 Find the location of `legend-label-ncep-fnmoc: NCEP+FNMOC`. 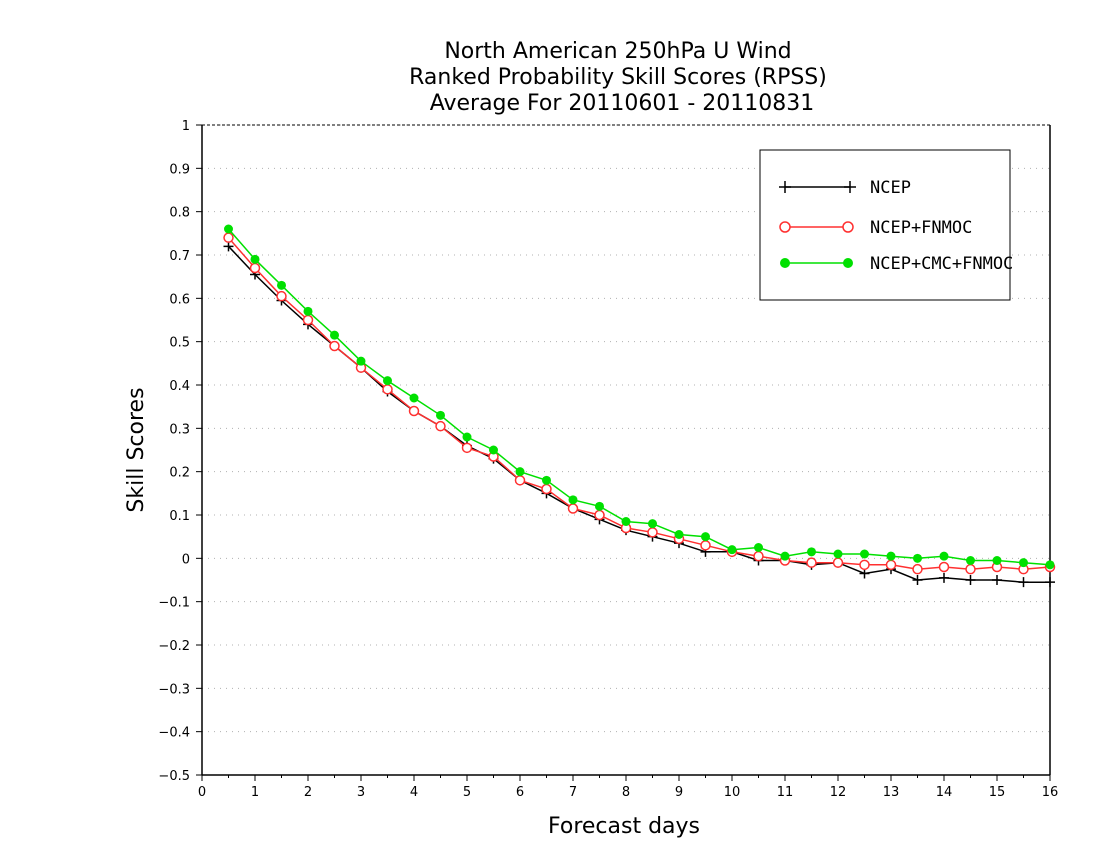

legend-label-ncep-fnmoc: NCEP+FNMOC is located at coordinates (921, 228).